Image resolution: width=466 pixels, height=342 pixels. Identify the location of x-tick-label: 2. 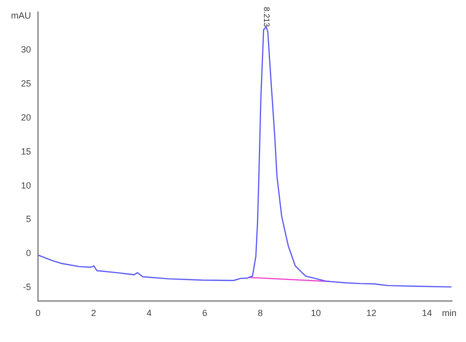
(93, 313).